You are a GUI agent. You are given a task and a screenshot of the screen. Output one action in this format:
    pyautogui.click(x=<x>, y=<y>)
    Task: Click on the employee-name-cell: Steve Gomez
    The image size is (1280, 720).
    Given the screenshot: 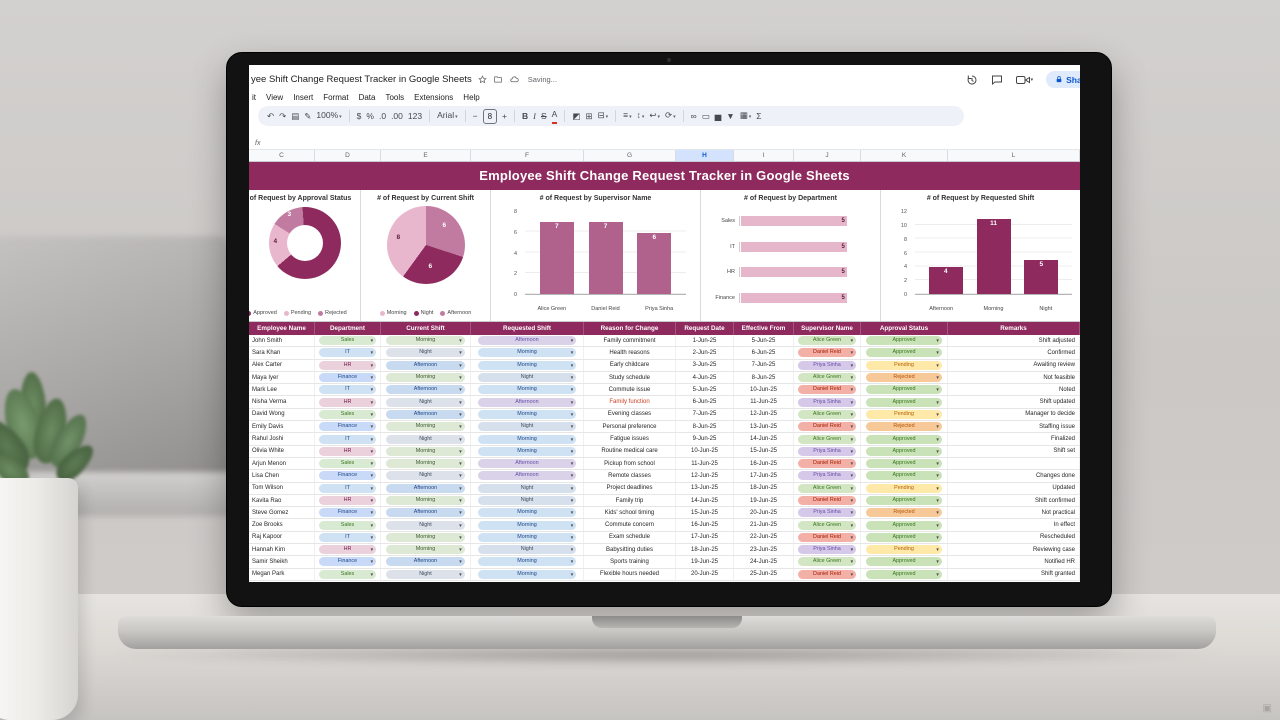 What is the action you would take?
    pyautogui.click(x=282, y=513)
    